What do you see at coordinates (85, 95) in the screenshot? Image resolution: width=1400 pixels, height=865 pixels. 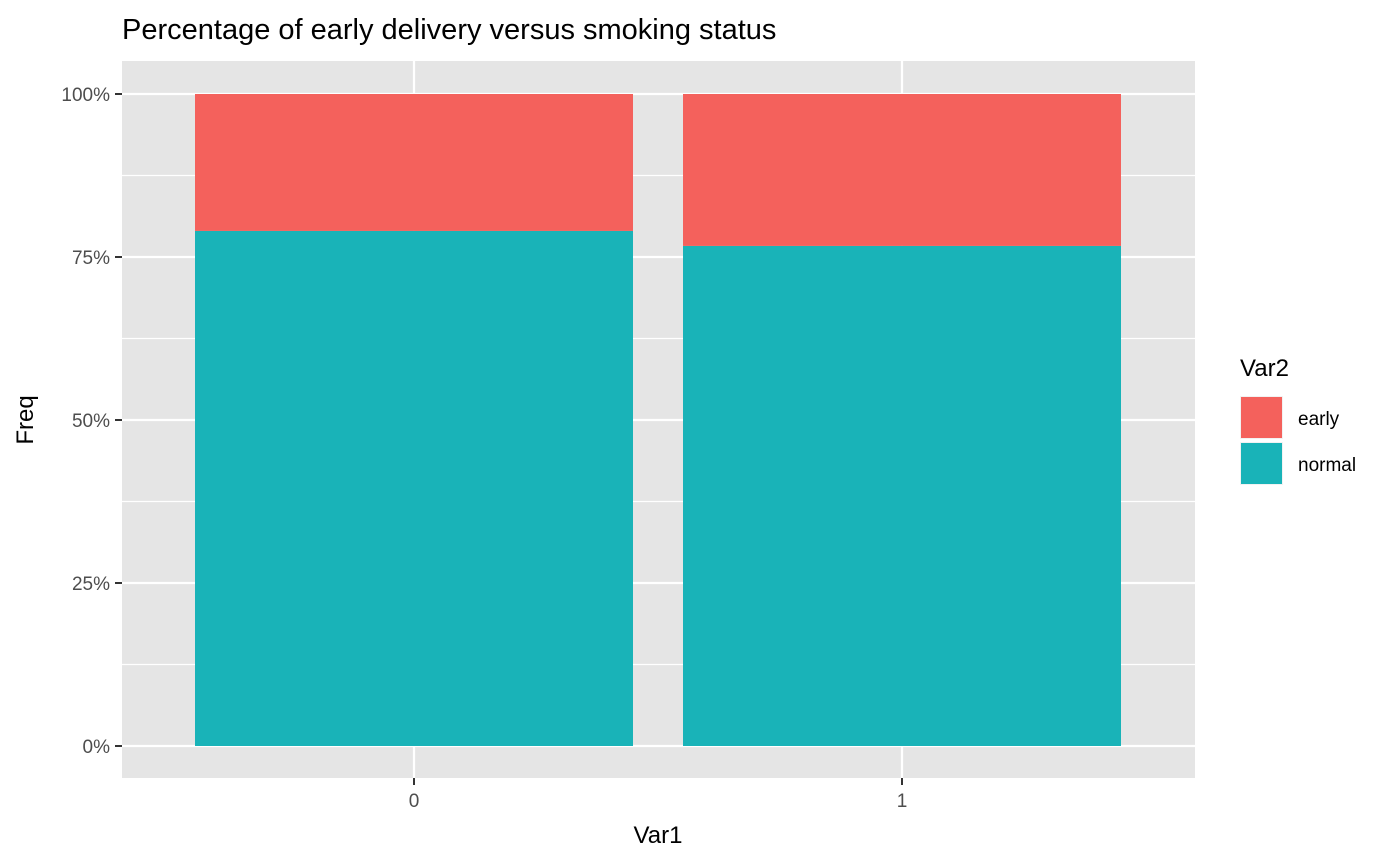 I see `y-tick-label: 100%` at bounding box center [85, 95].